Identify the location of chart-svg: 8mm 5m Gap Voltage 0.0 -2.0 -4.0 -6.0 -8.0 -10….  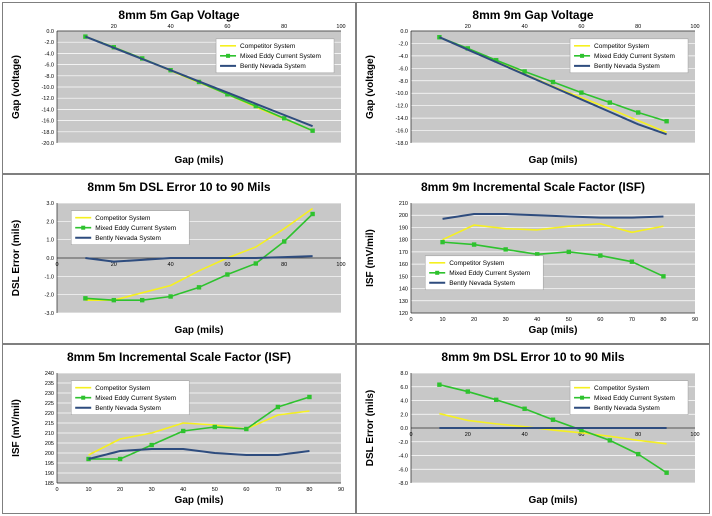
(178, 87).